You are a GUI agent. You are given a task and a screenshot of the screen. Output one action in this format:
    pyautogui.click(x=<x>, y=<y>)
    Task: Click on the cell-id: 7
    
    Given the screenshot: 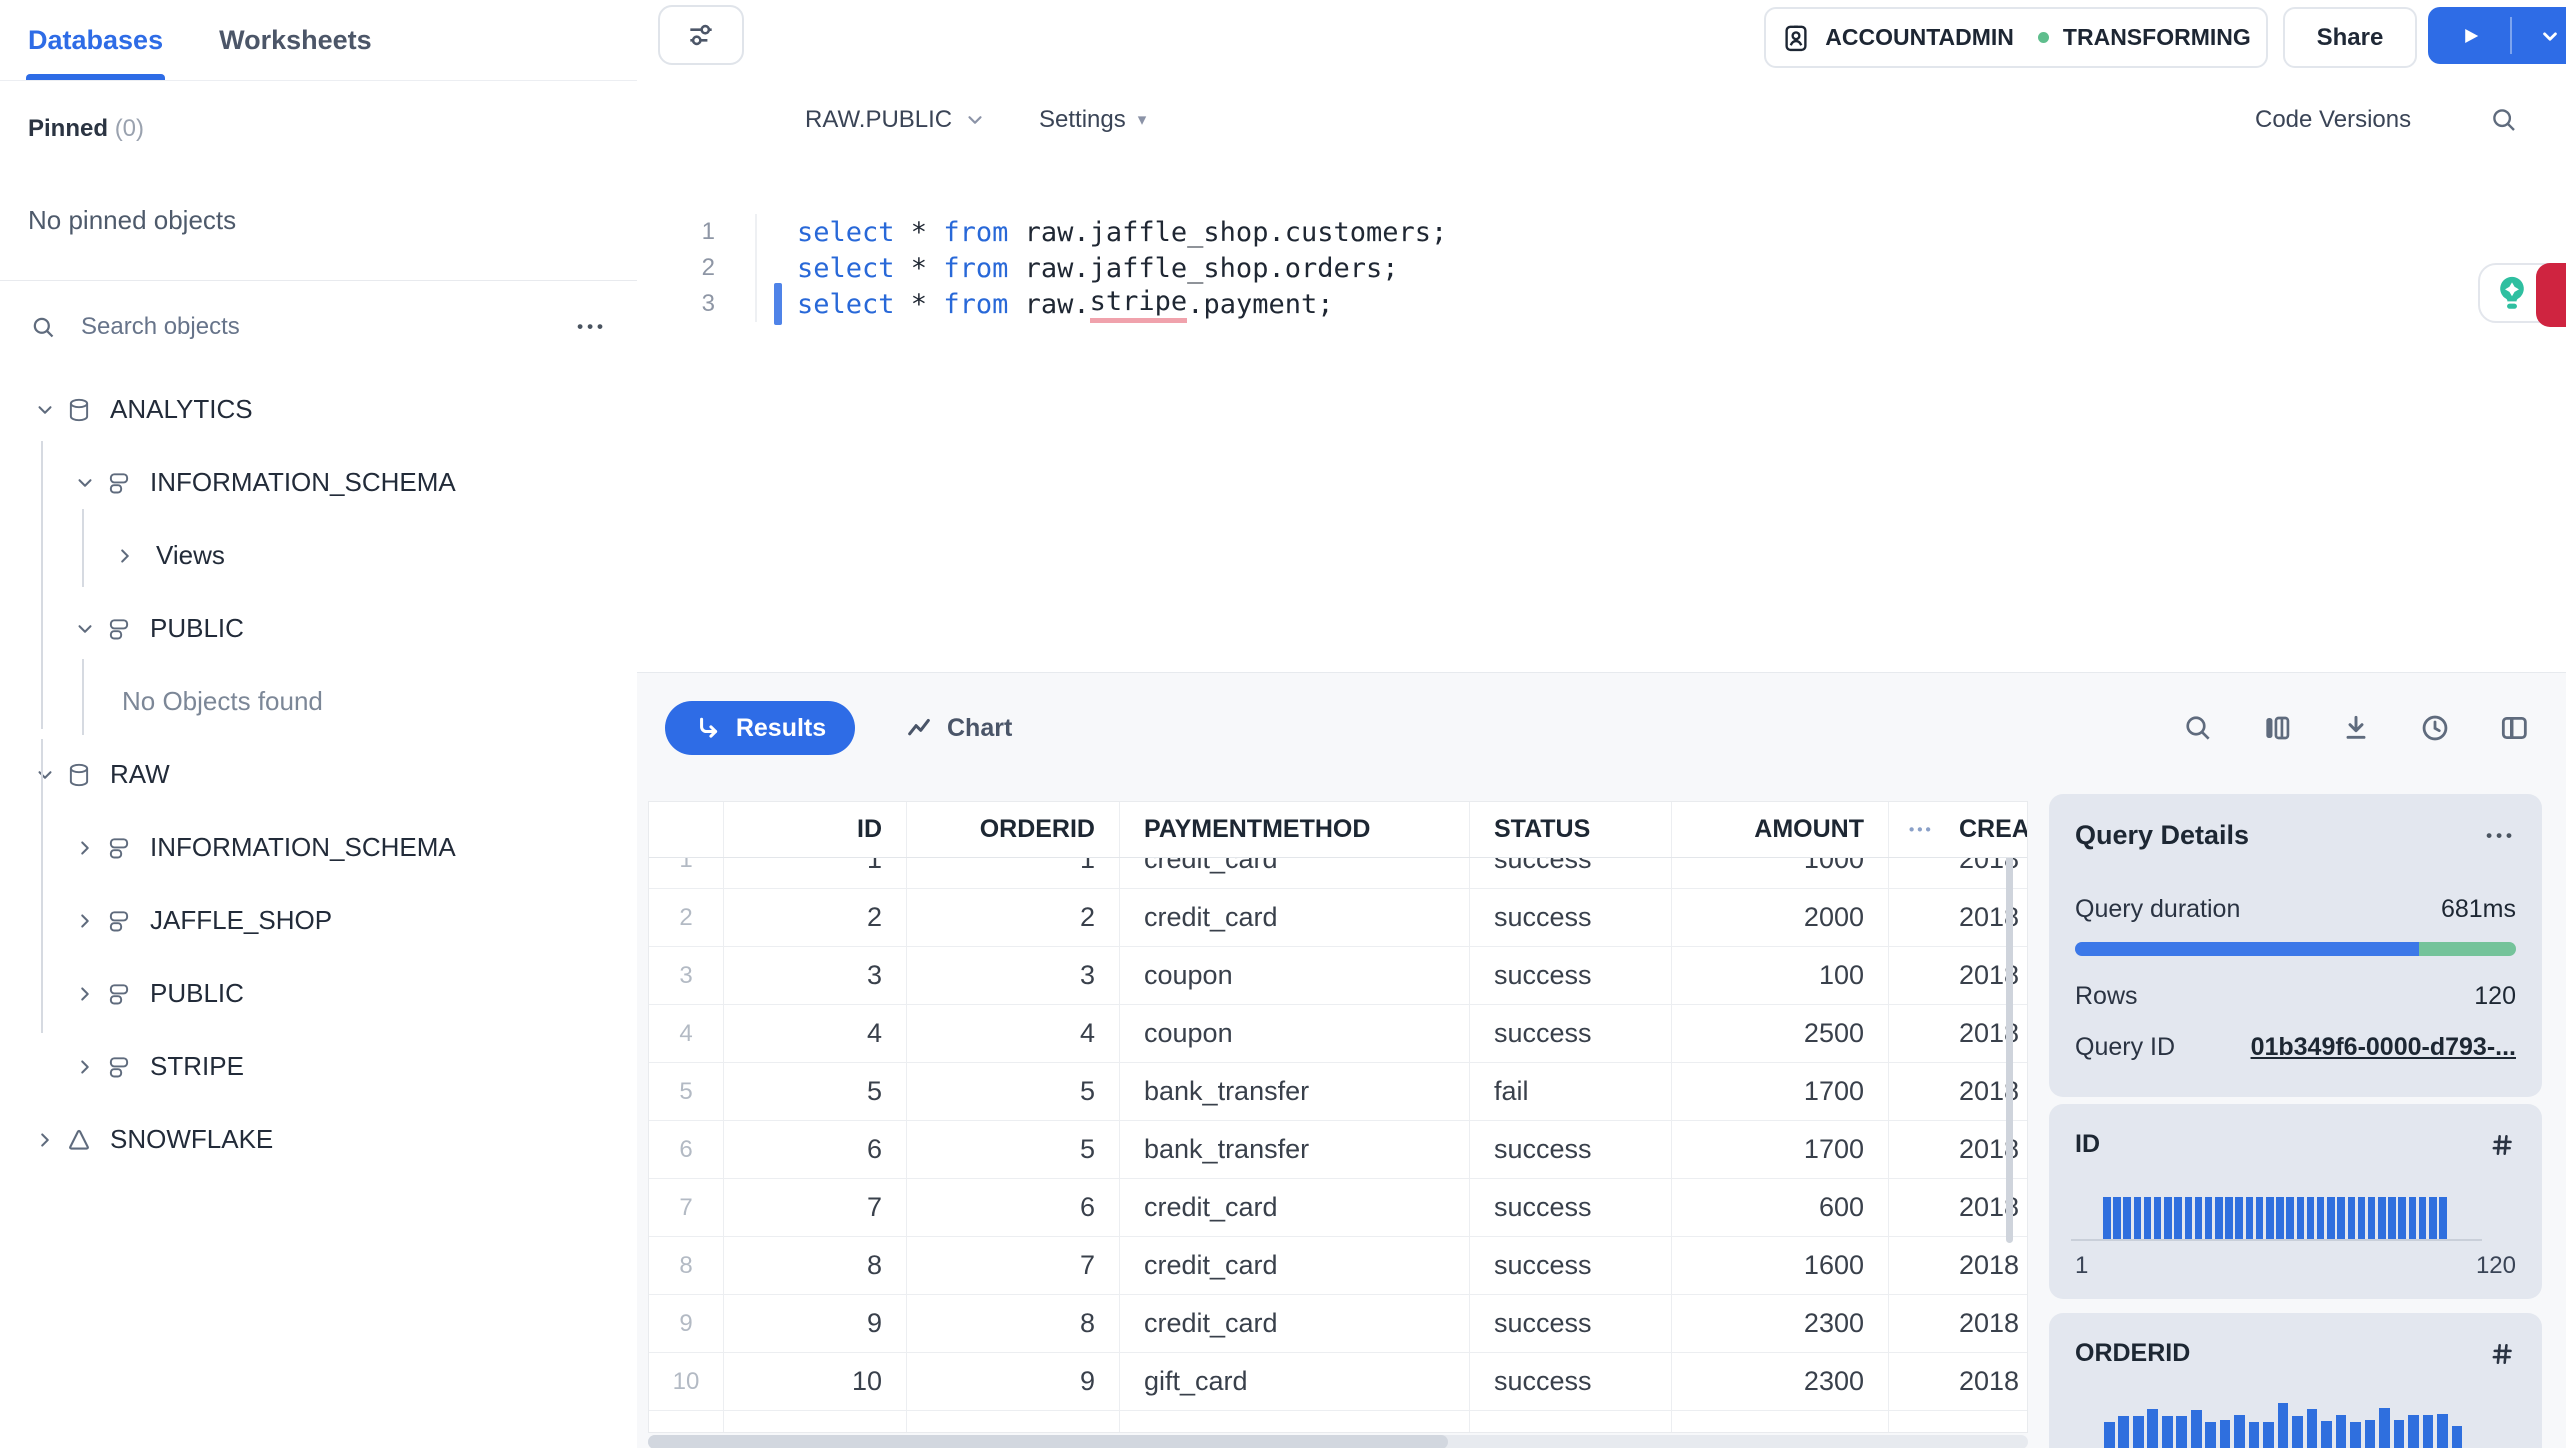 What is the action you would take?
    pyautogui.click(x=815, y=1207)
    